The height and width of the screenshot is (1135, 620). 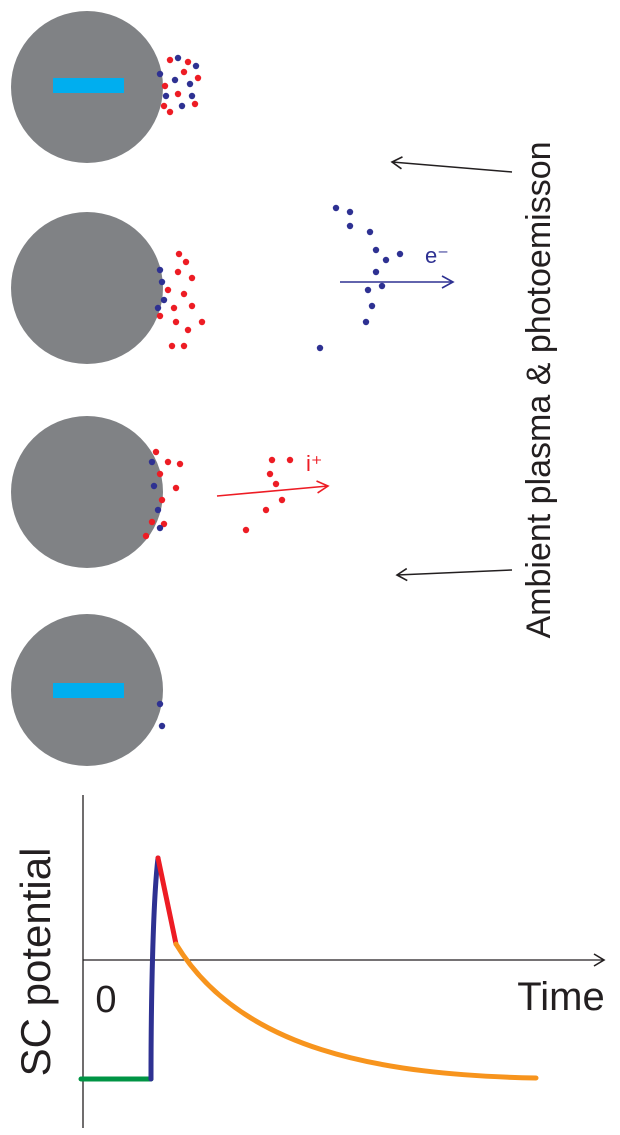 I want to click on origin-label: 0, so click(x=105, y=1000).